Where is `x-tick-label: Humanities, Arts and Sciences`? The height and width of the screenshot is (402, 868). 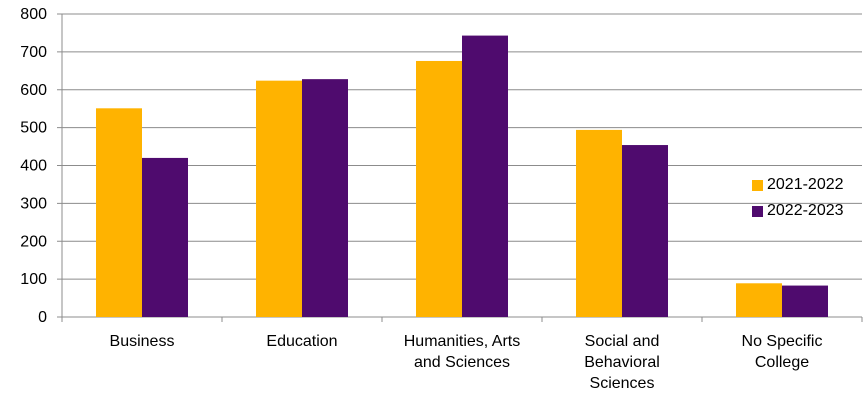
x-tick-label: Humanities, Arts and Sciences is located at coordinates (462, 352).